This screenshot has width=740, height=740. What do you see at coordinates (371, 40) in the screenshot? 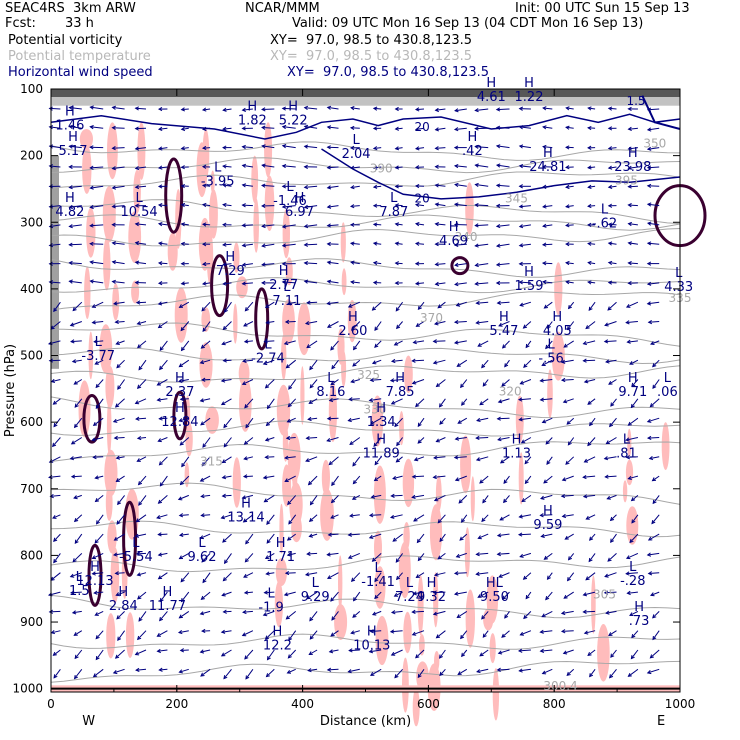
I see `field-xy-pv: XY= 97.0, 98.5 to 430.8,123.5` at bounding box center [371, 40].